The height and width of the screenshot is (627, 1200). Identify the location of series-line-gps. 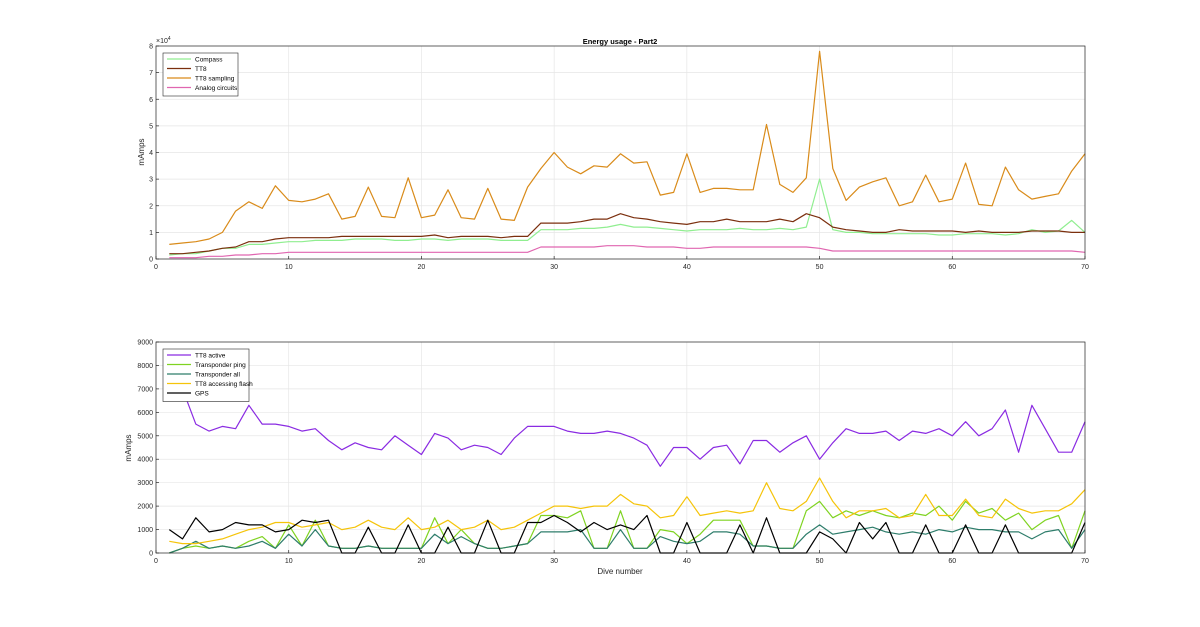
(627, 534).